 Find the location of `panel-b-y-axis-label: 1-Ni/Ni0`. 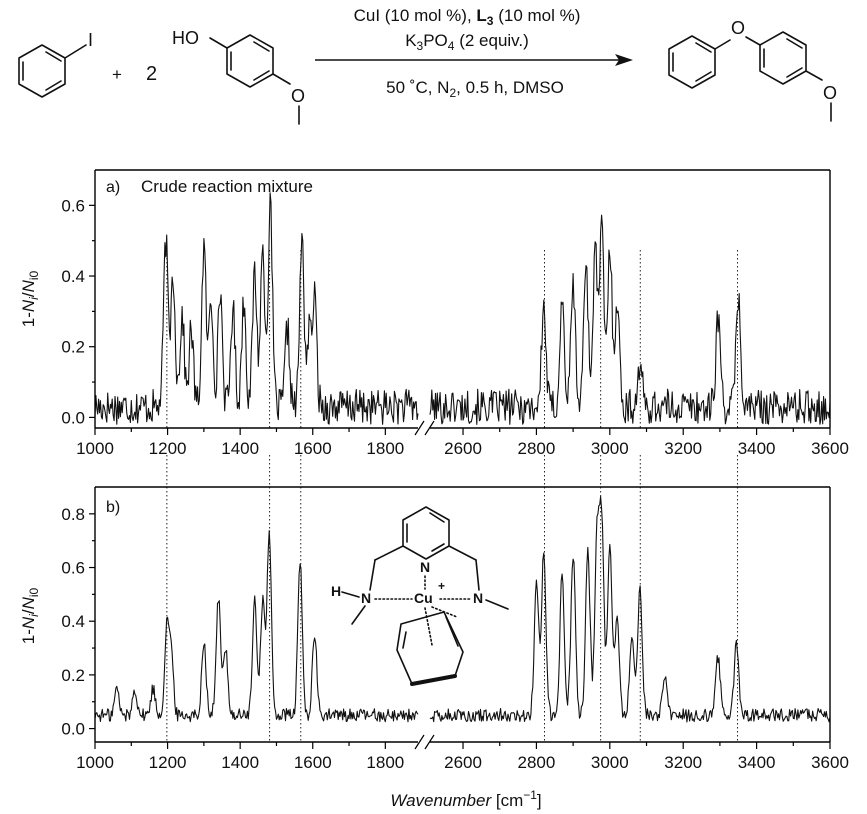

panel-b-y-axis-label: 1-Ni/Ni0 is located at coordinates (30, 615).